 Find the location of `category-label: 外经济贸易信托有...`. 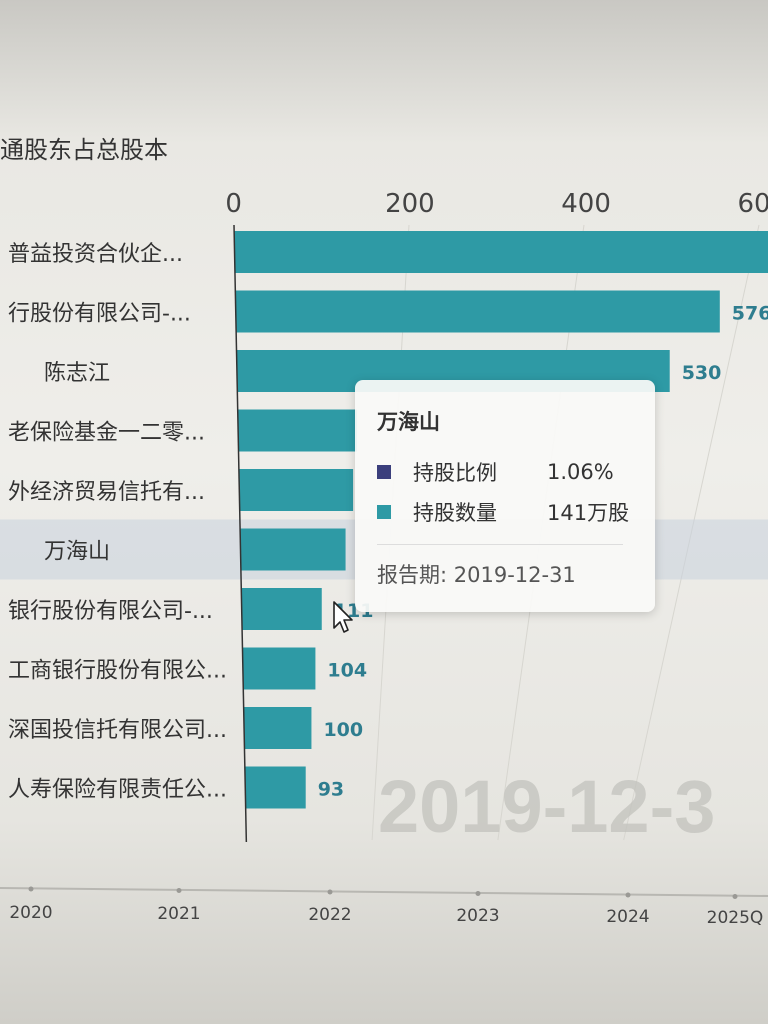

category-label: 外经济贸易信托有... is located at coordinates (106, 492).